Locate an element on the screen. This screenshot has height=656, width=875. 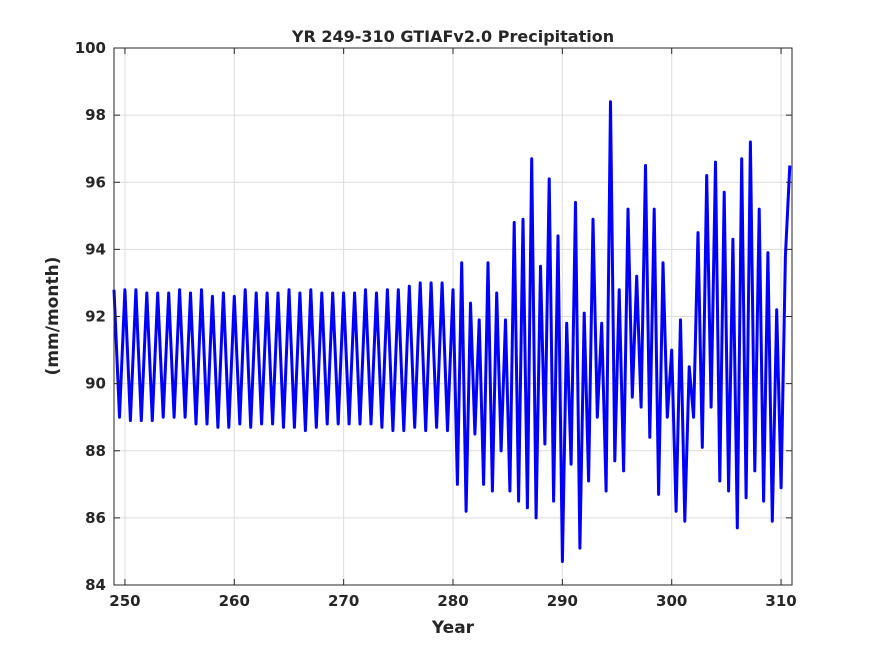
y-tick-label: 96 is located at coordinates (95, 182).